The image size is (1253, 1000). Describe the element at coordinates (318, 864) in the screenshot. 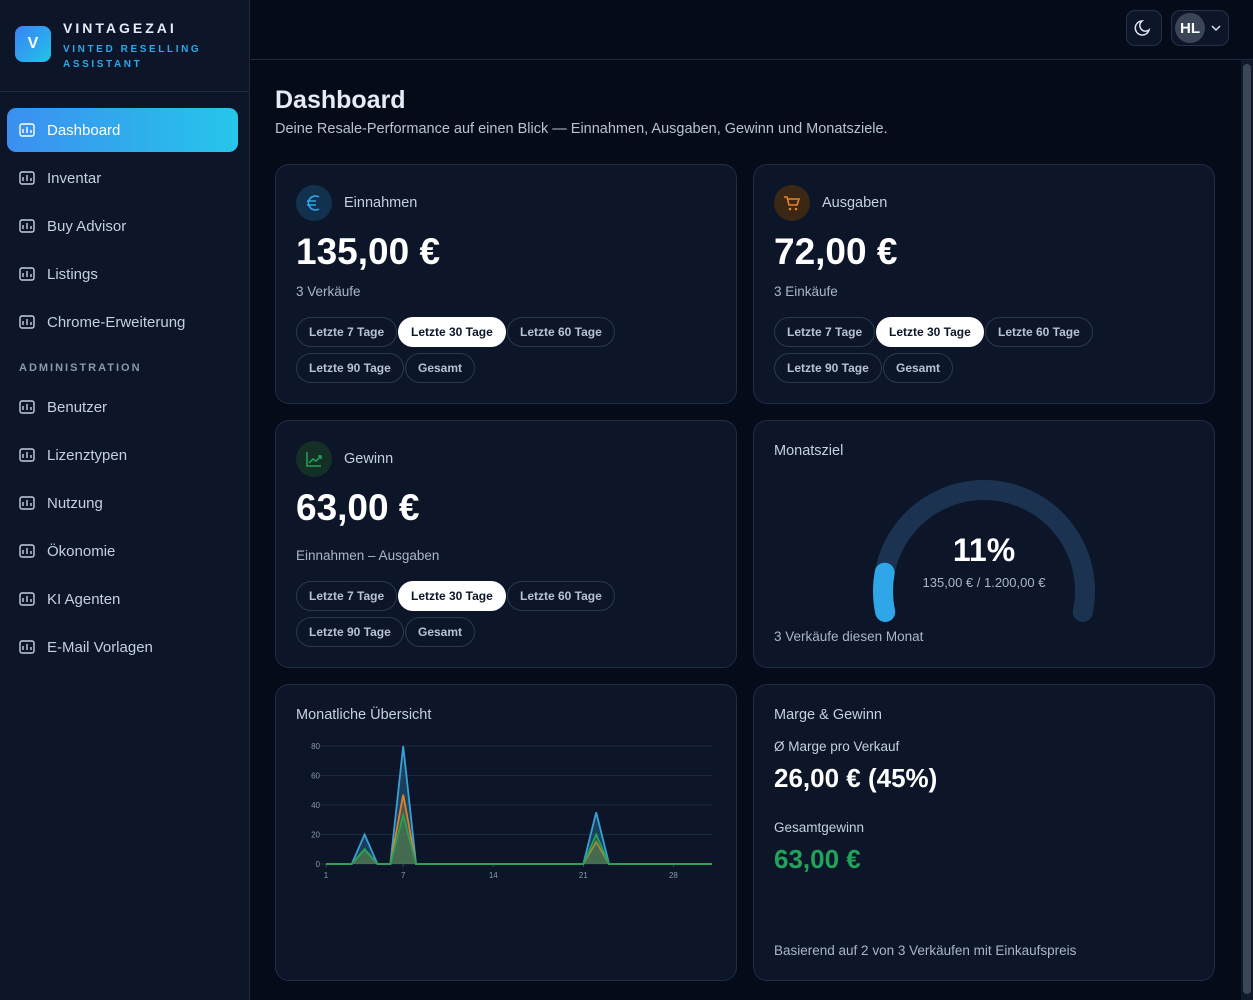

I see `y-tick-label: 0` at that location.